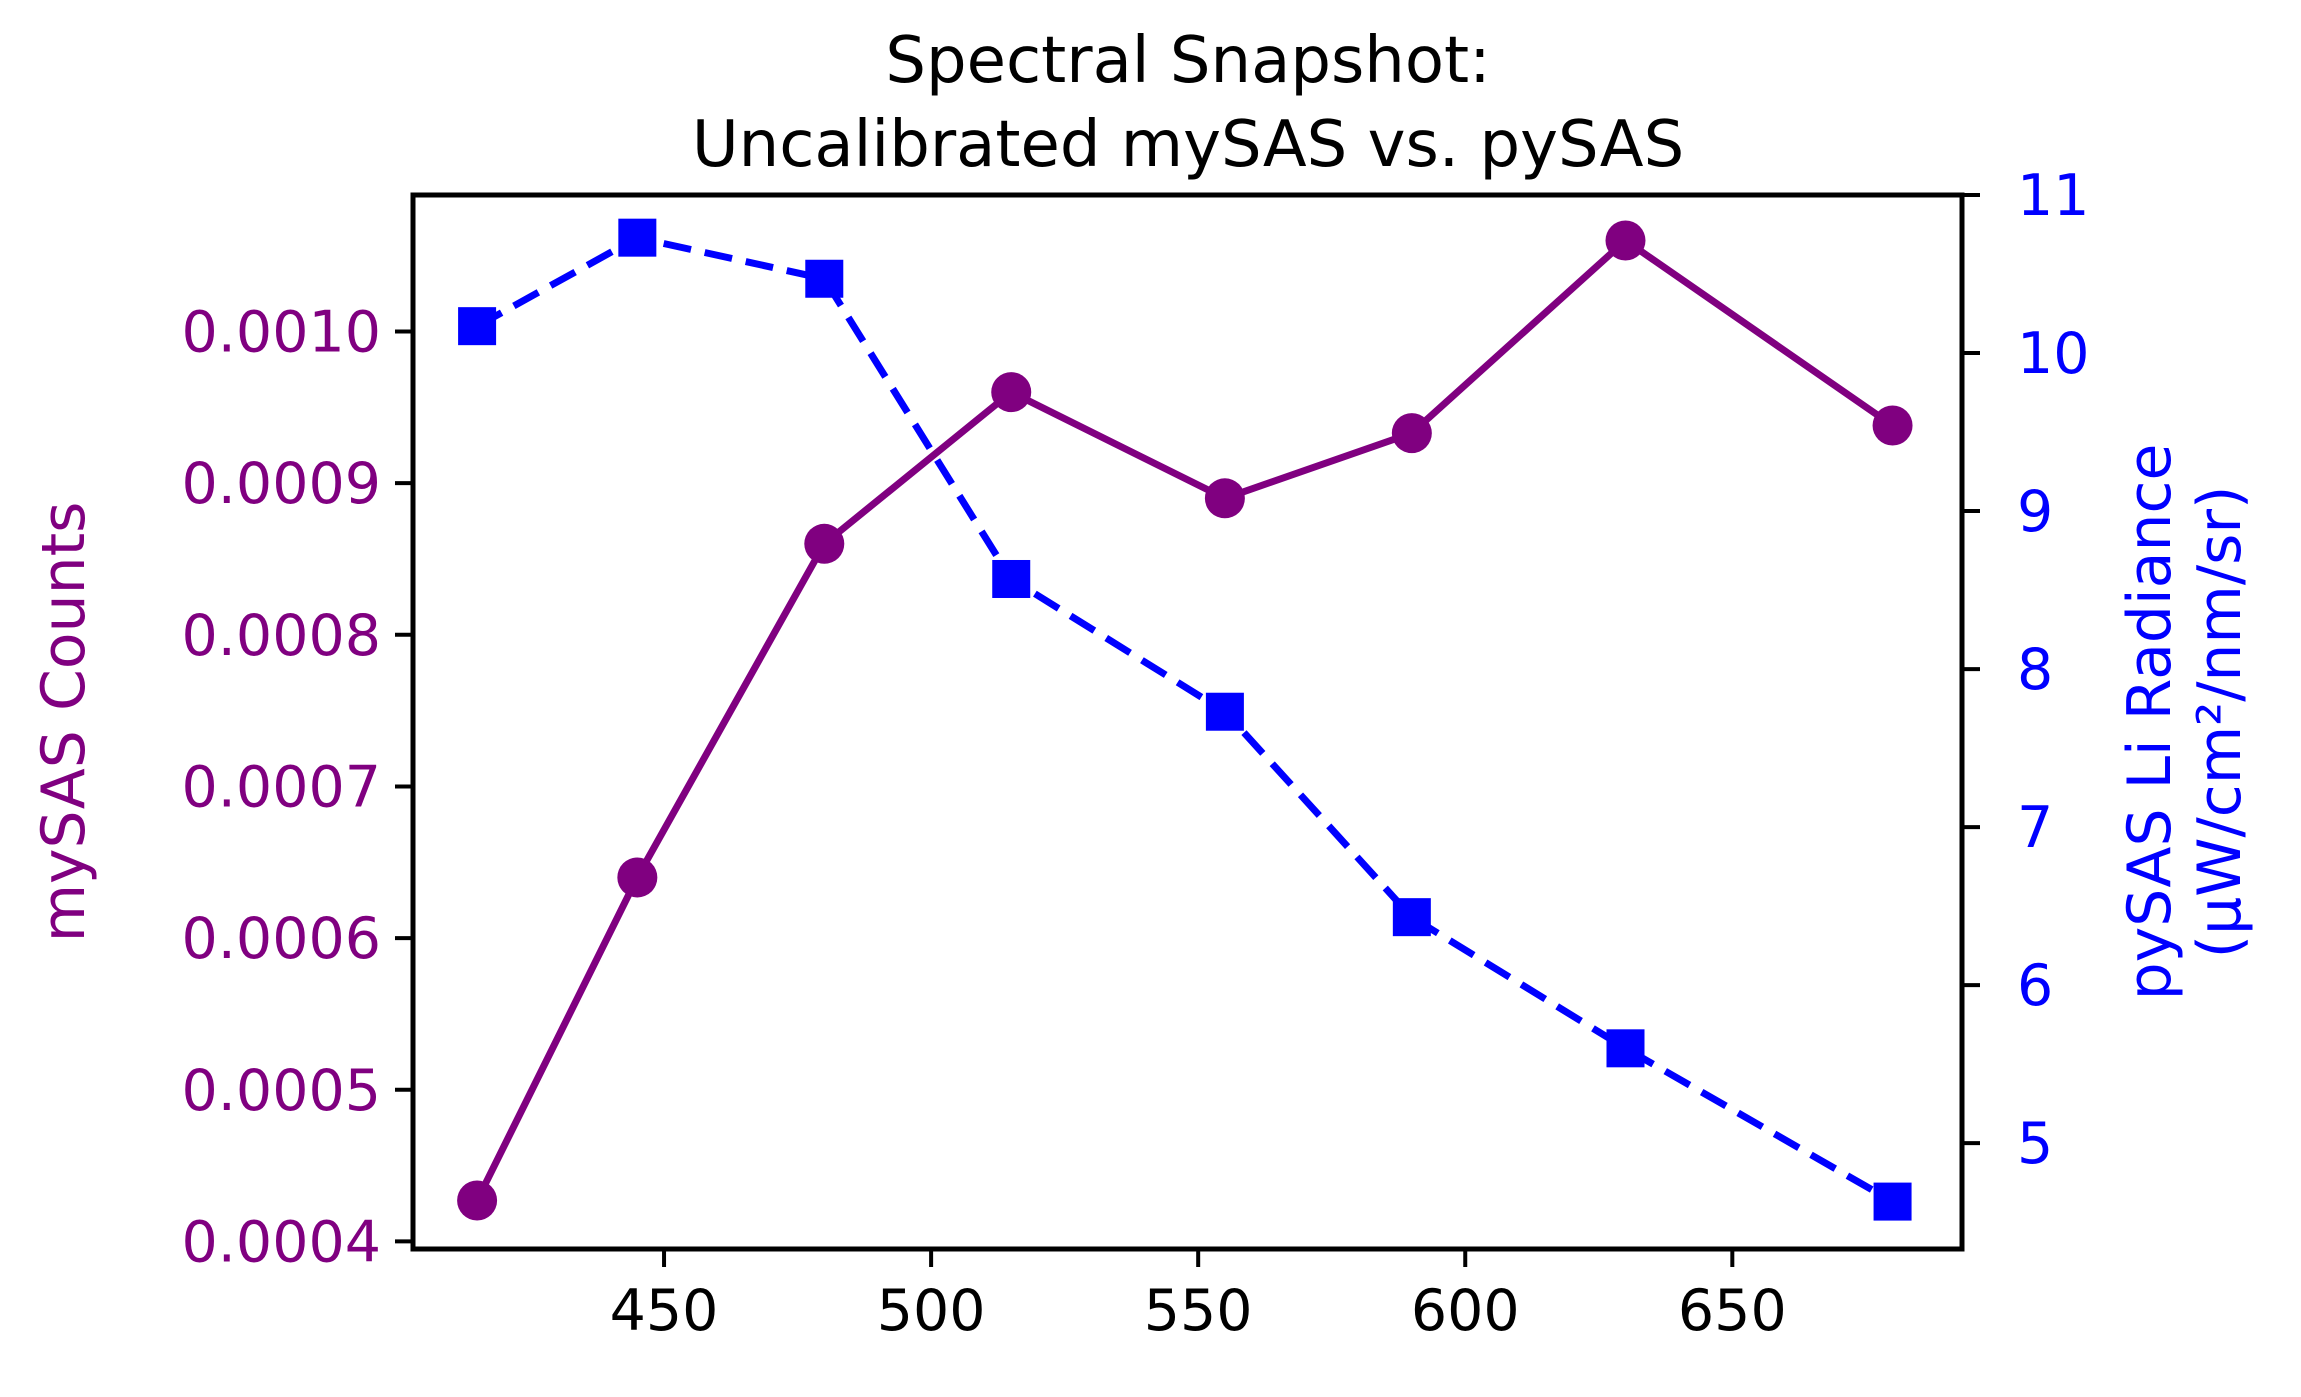 The image size is (2301, 1397). I want to click on chart-title-line-1: Spectral Snapshot:, so click(1187, 61).